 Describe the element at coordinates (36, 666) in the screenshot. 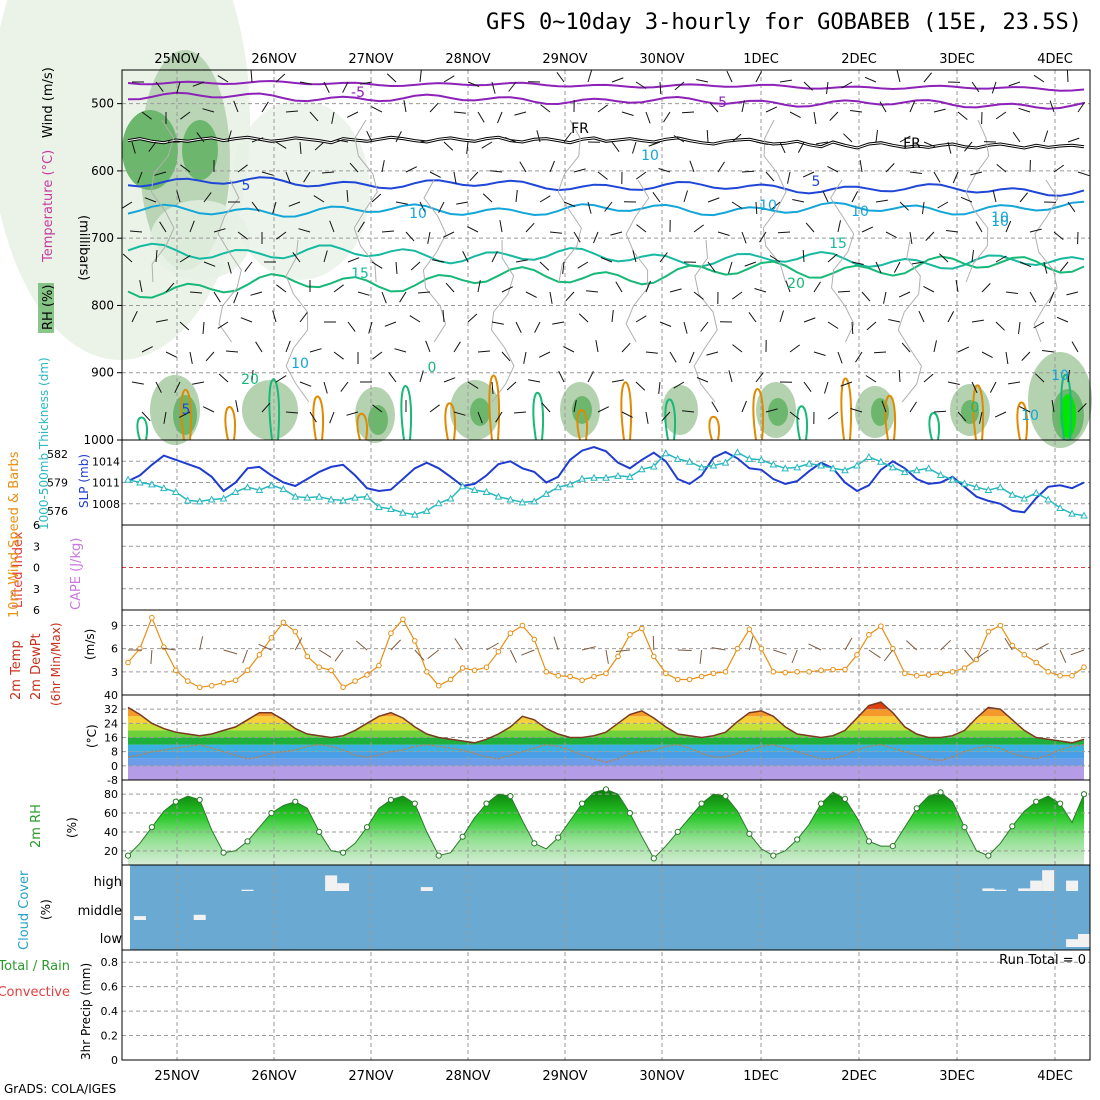

I see `ylabel-2m-dewpt: 2m DewPt` at that location.